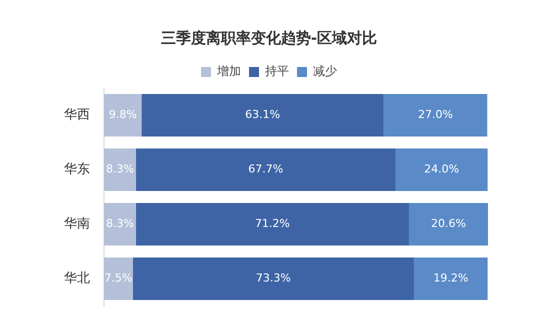  I want to click on data-label: 67.7%, so click(266, 169).